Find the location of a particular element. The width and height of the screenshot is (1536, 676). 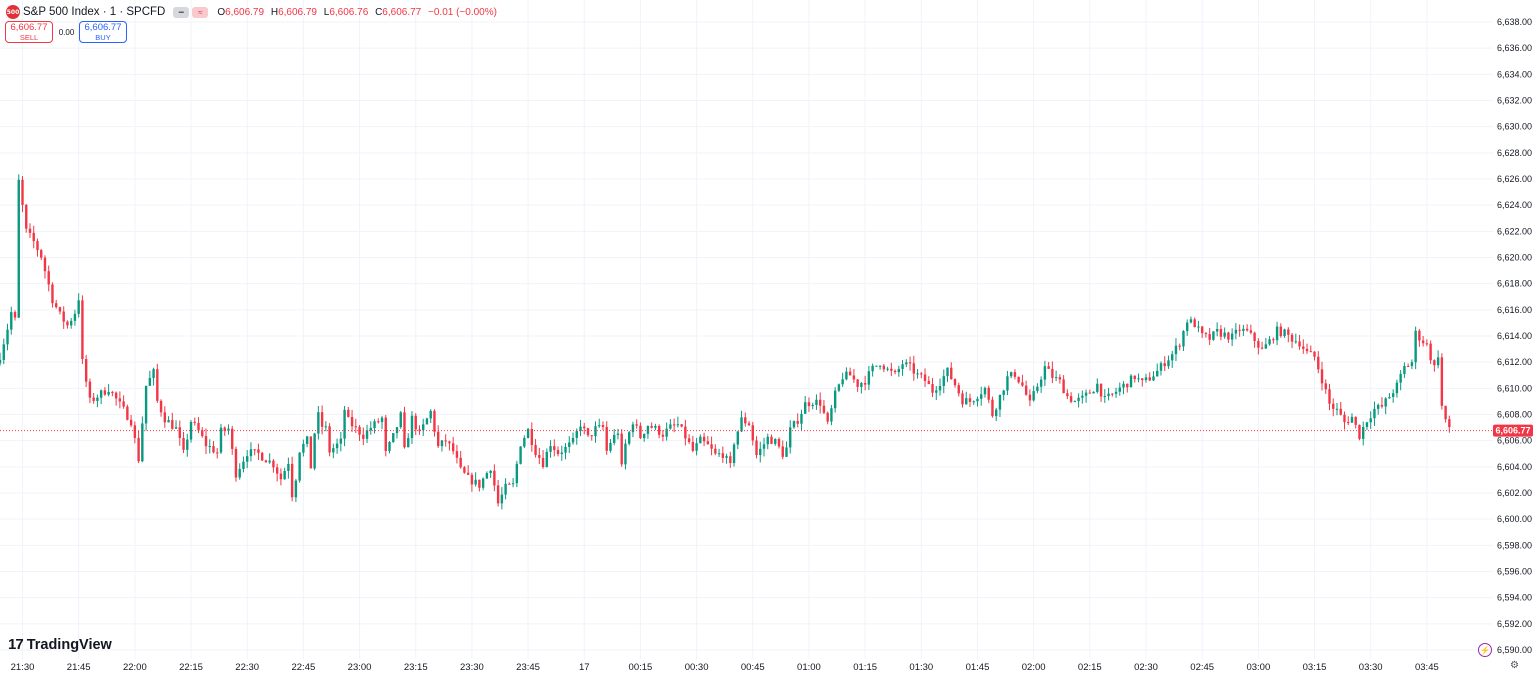

high-label: H is located at coordinates (274, 12).